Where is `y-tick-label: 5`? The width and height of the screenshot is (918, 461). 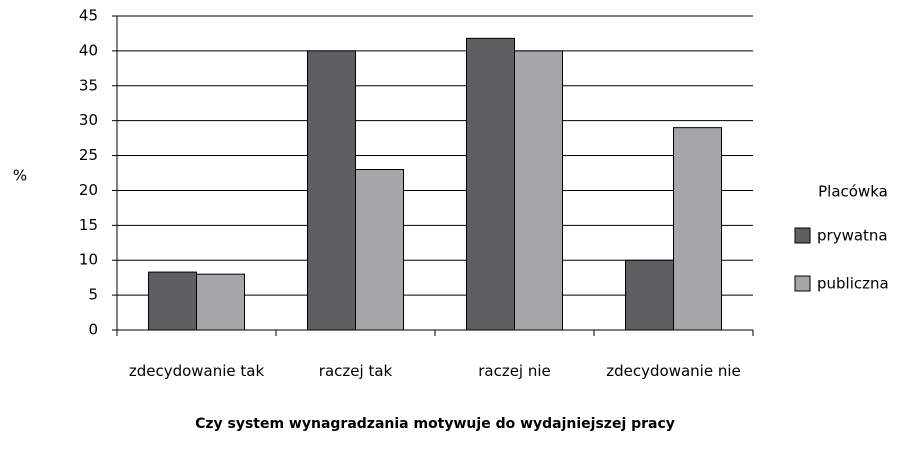
y-tick-label: 5 is located at coordinates (93, 295).